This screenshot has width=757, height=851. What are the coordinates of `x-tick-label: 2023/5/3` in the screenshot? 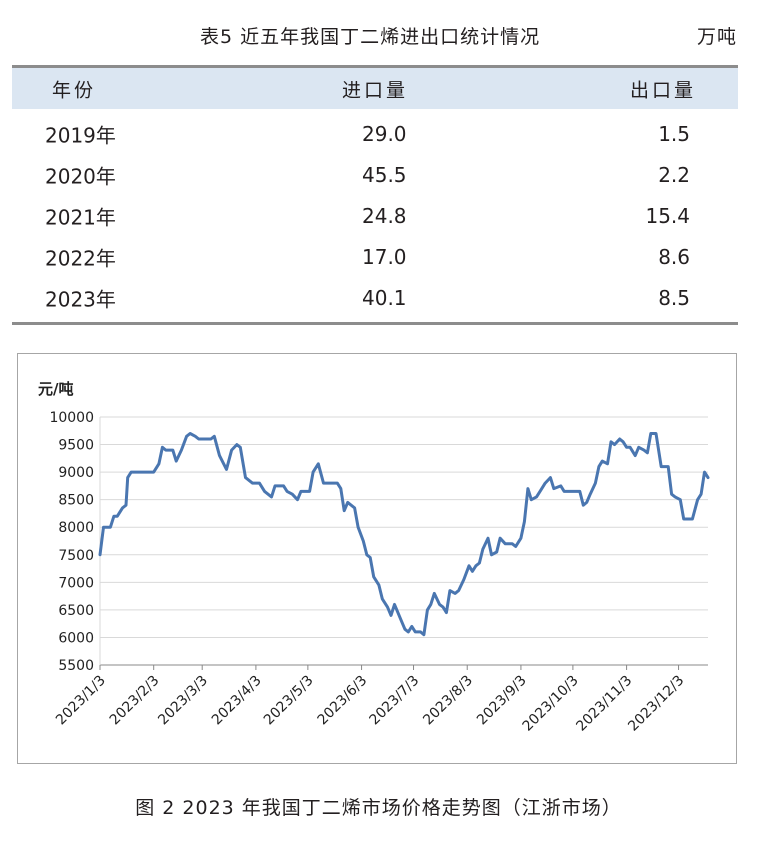 It's located at (289, 701).